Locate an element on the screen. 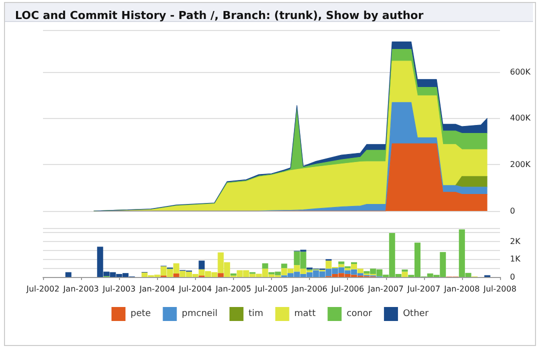  legend-label: tim is located at coordinates (256, 314).